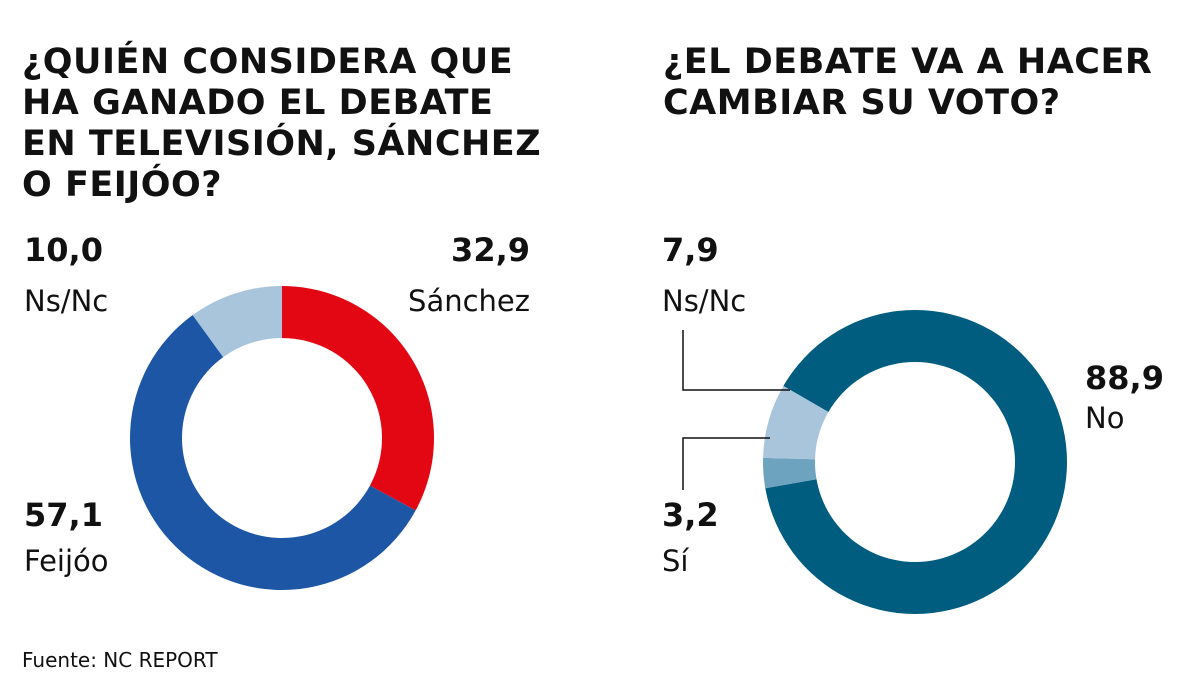 This screenshot has width=1200, height=675. Describe the element at coordinates (358, 398) in the screenshot. I see `winner-slice-s-nchez` at that location.